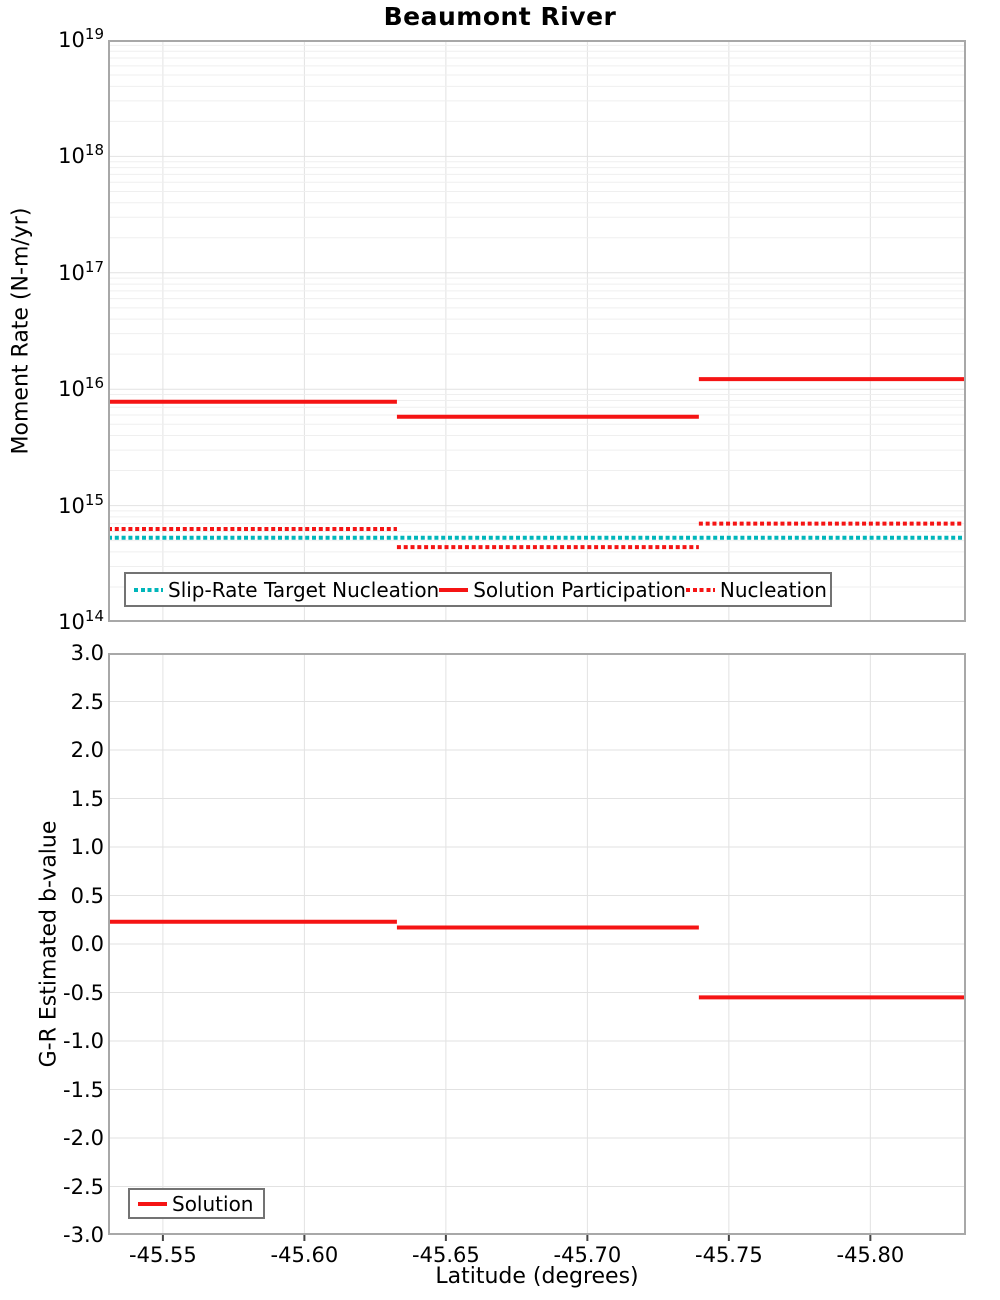  Describe the element at coordinates (700, 589) in the screenshot. I see `nucleation-line-swatch` at that location.